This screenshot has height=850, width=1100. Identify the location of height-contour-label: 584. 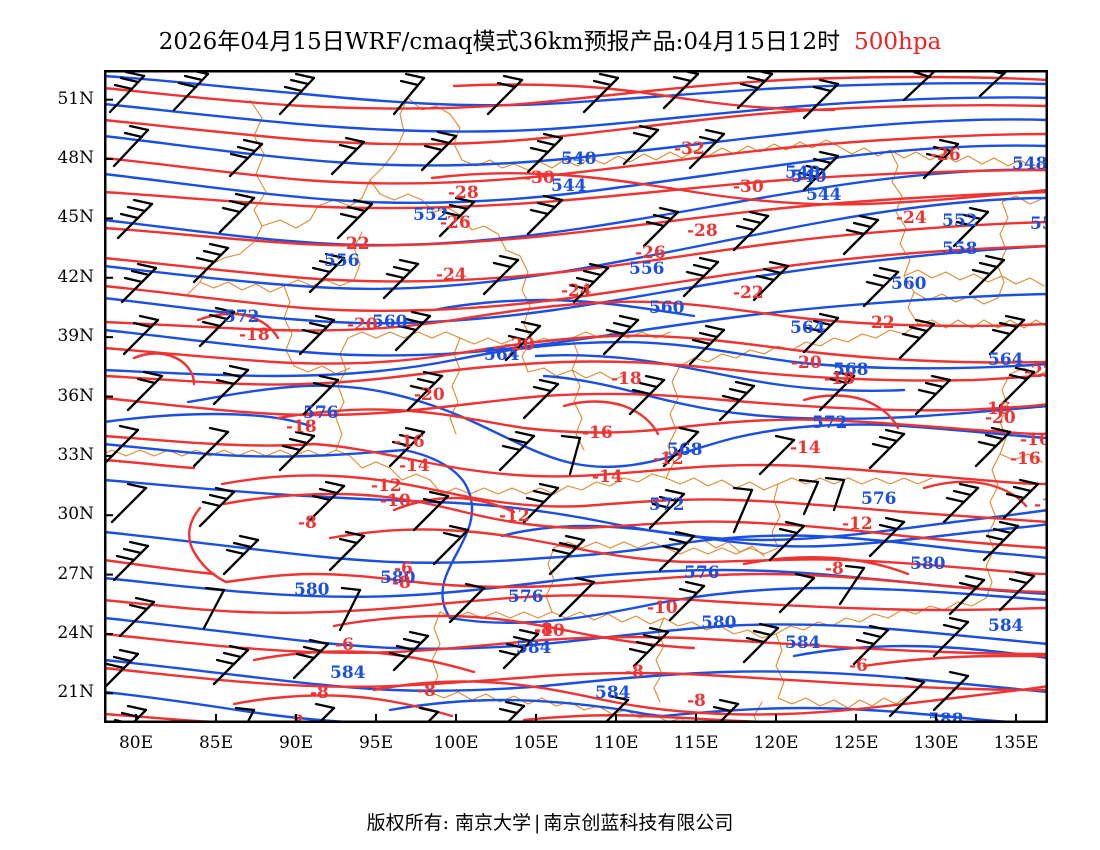
(534, 648).